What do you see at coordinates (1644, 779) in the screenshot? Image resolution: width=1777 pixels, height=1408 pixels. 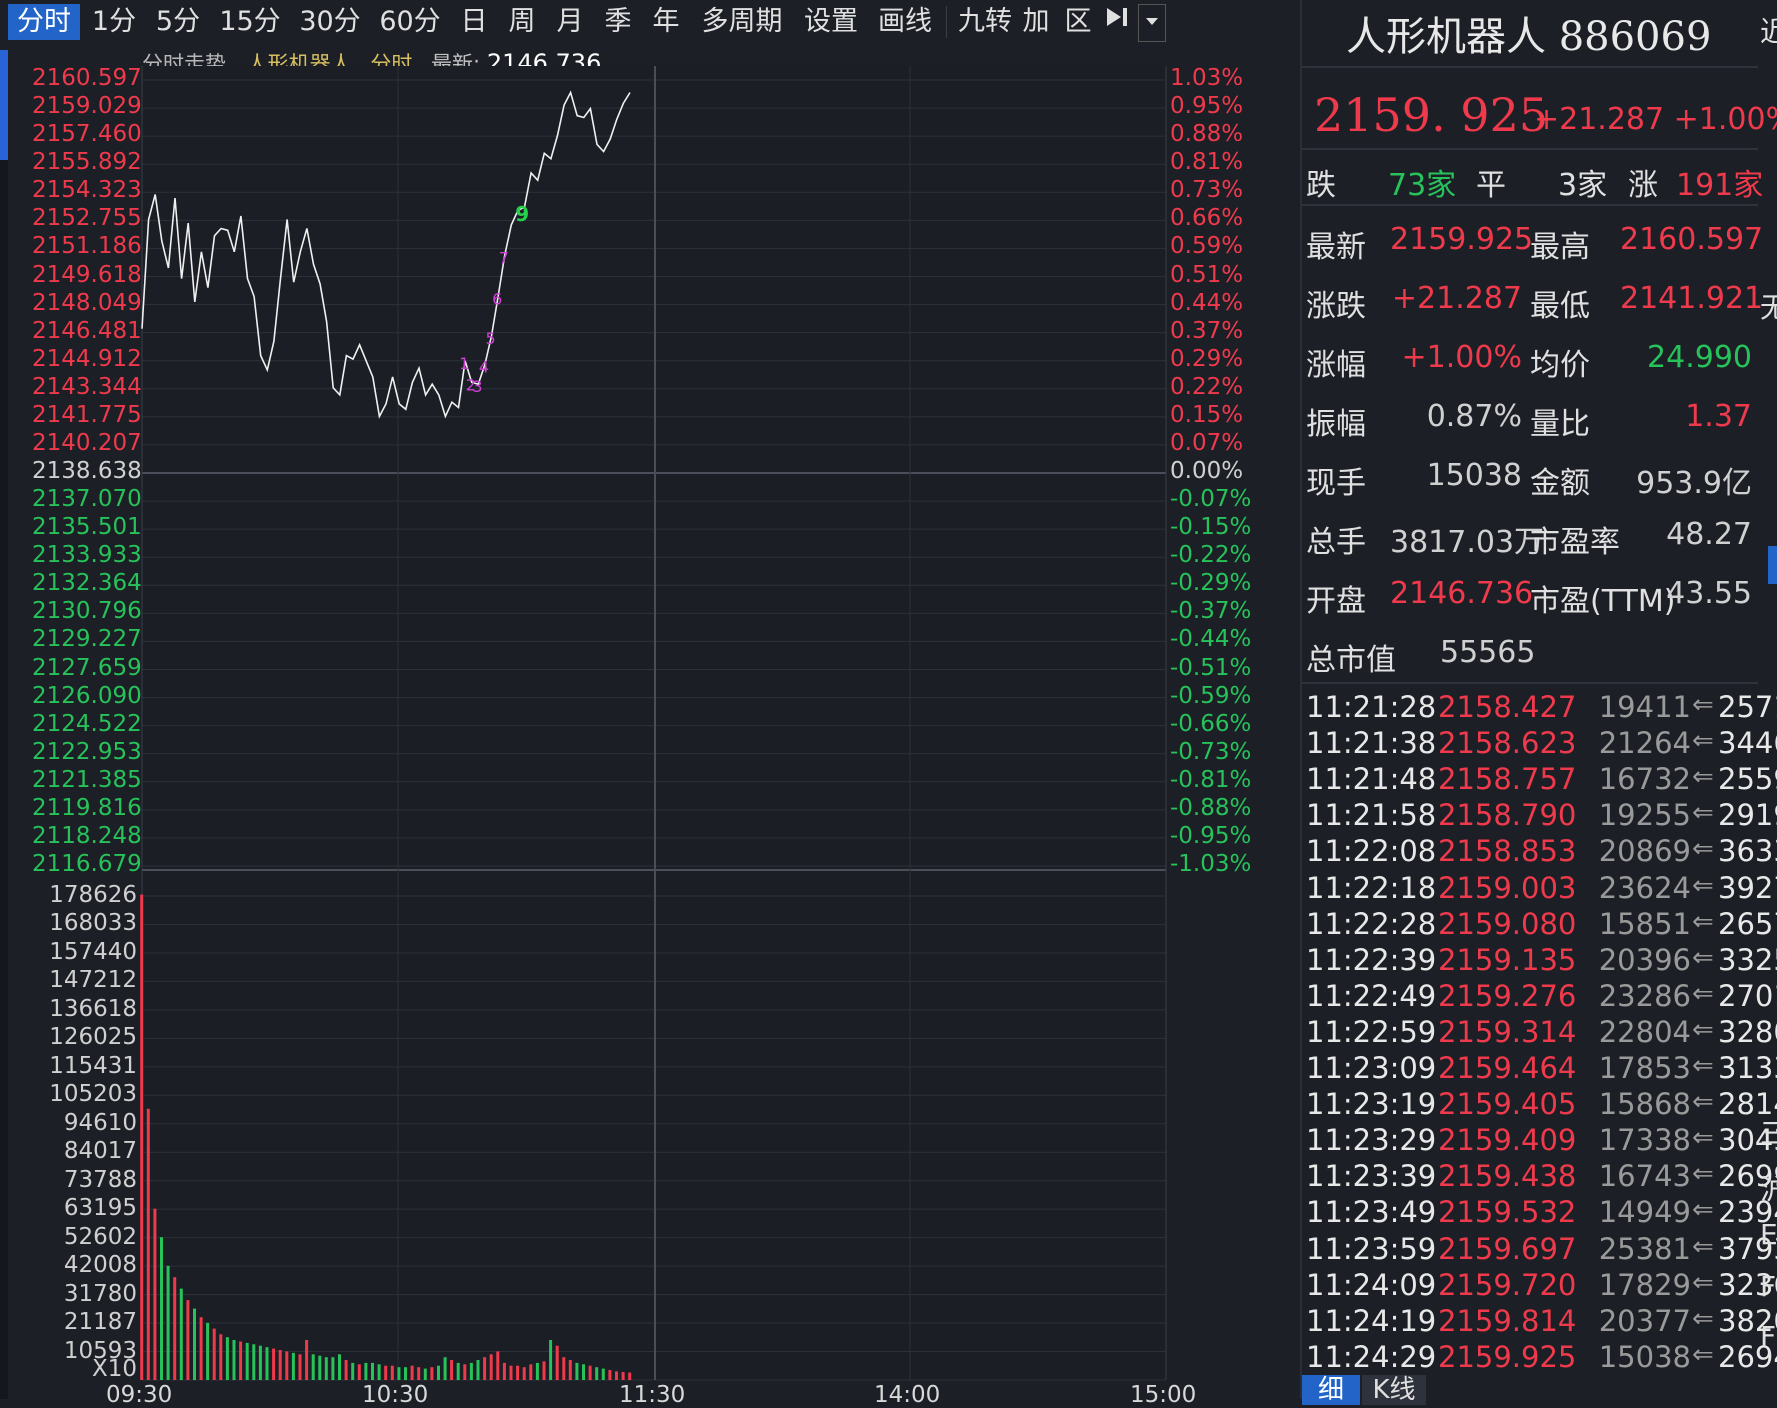 I see `tick-volume: 16732` at bounding box center [1644, 779].